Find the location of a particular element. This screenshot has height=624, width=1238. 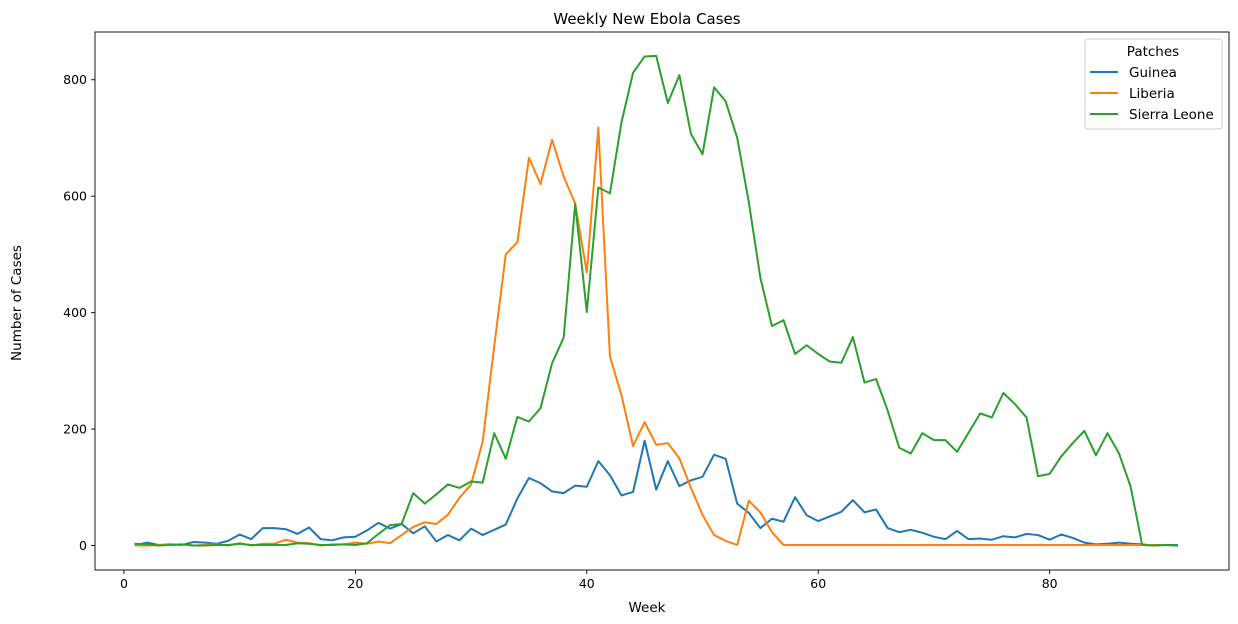

x-tick-label: 20 is located at coordinates (355, 583).